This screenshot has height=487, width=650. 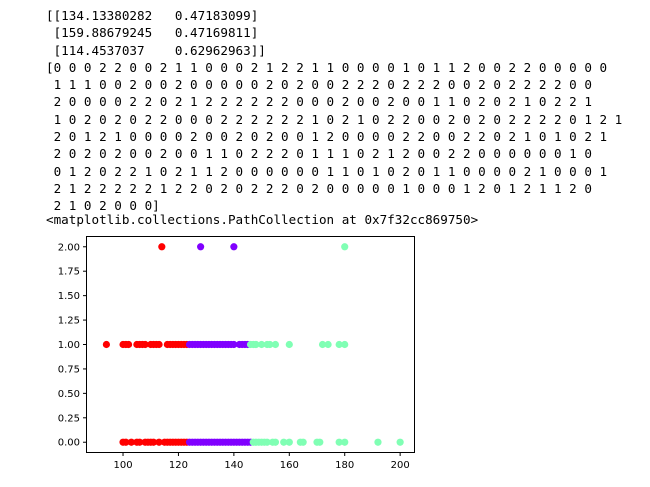 What do you see at coordinates (69, 345) in the screenshot?
I see `y-tick-label: 1.00` at bounding box center [69, 345].